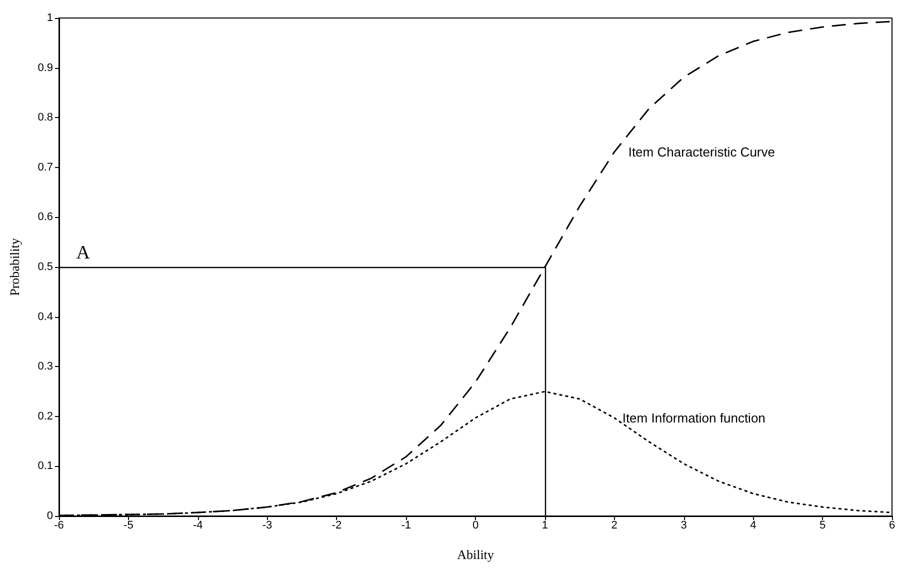 The width and height of the screenshot is (904, 571). What do you see at coordinates (683, 526) in the screenshot?
I see `x-tick-label: 3` at bounding box center [683, 526].